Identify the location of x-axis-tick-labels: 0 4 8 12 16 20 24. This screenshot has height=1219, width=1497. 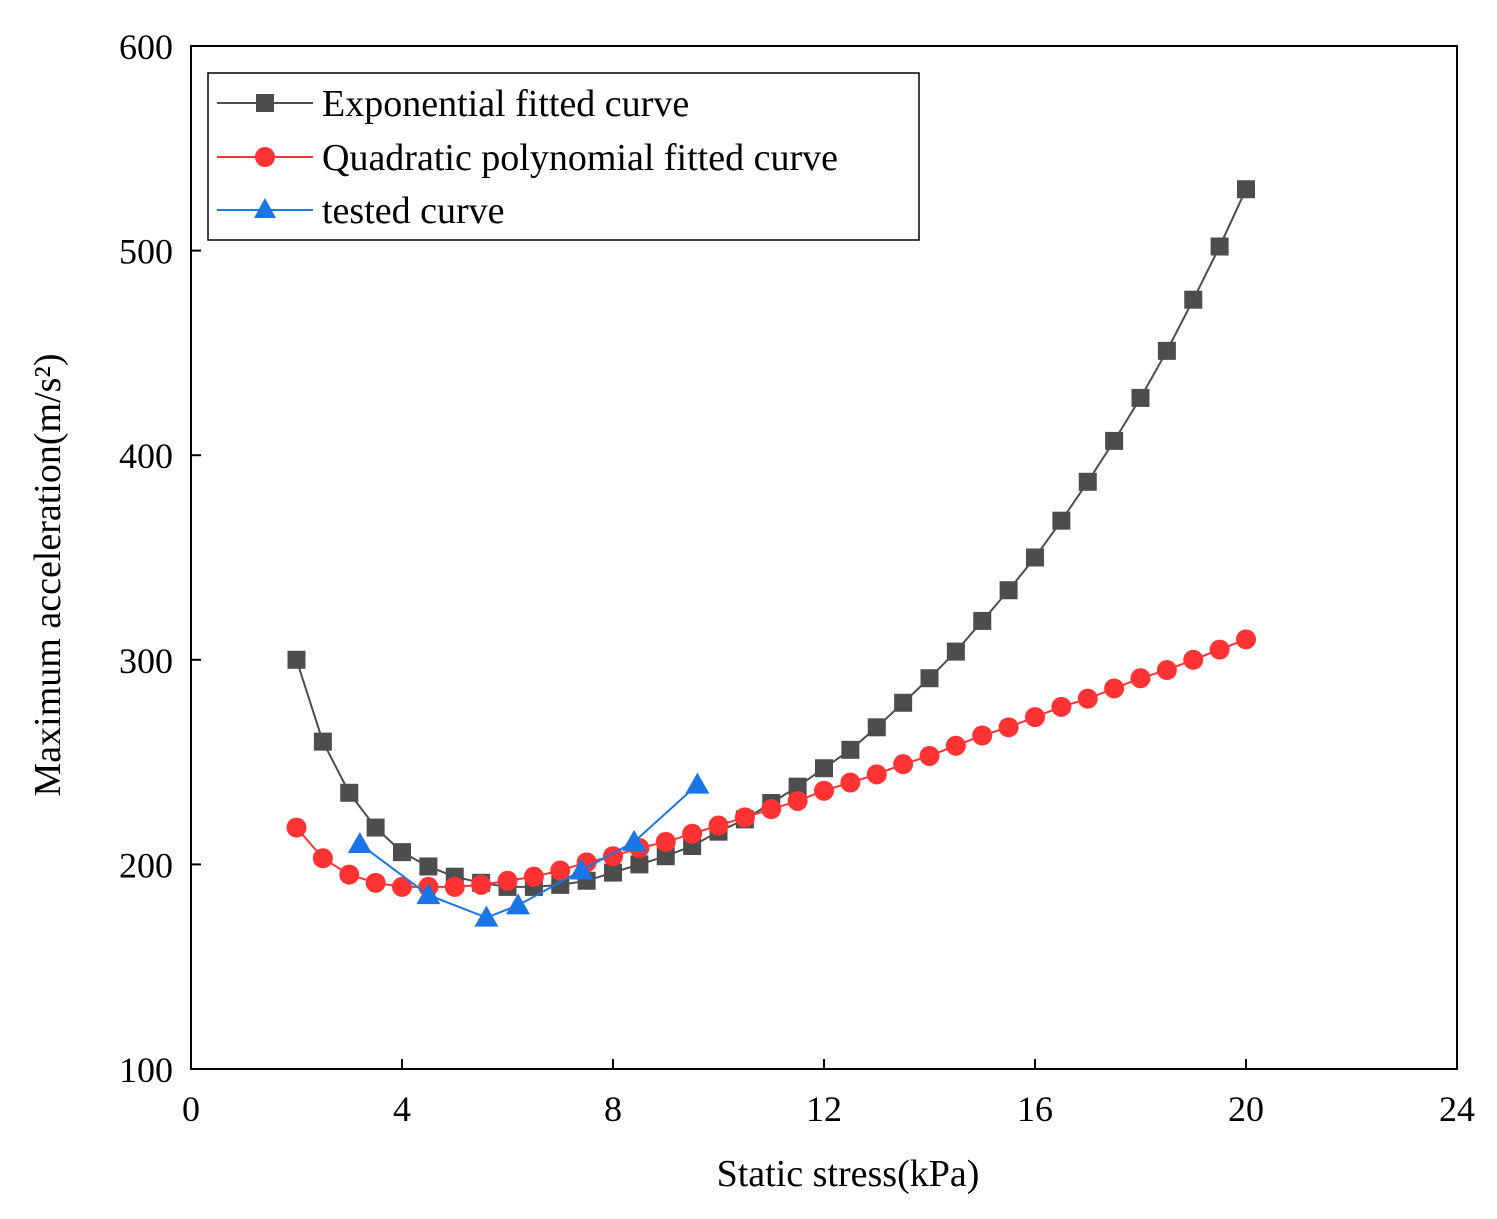
(828, 1109).